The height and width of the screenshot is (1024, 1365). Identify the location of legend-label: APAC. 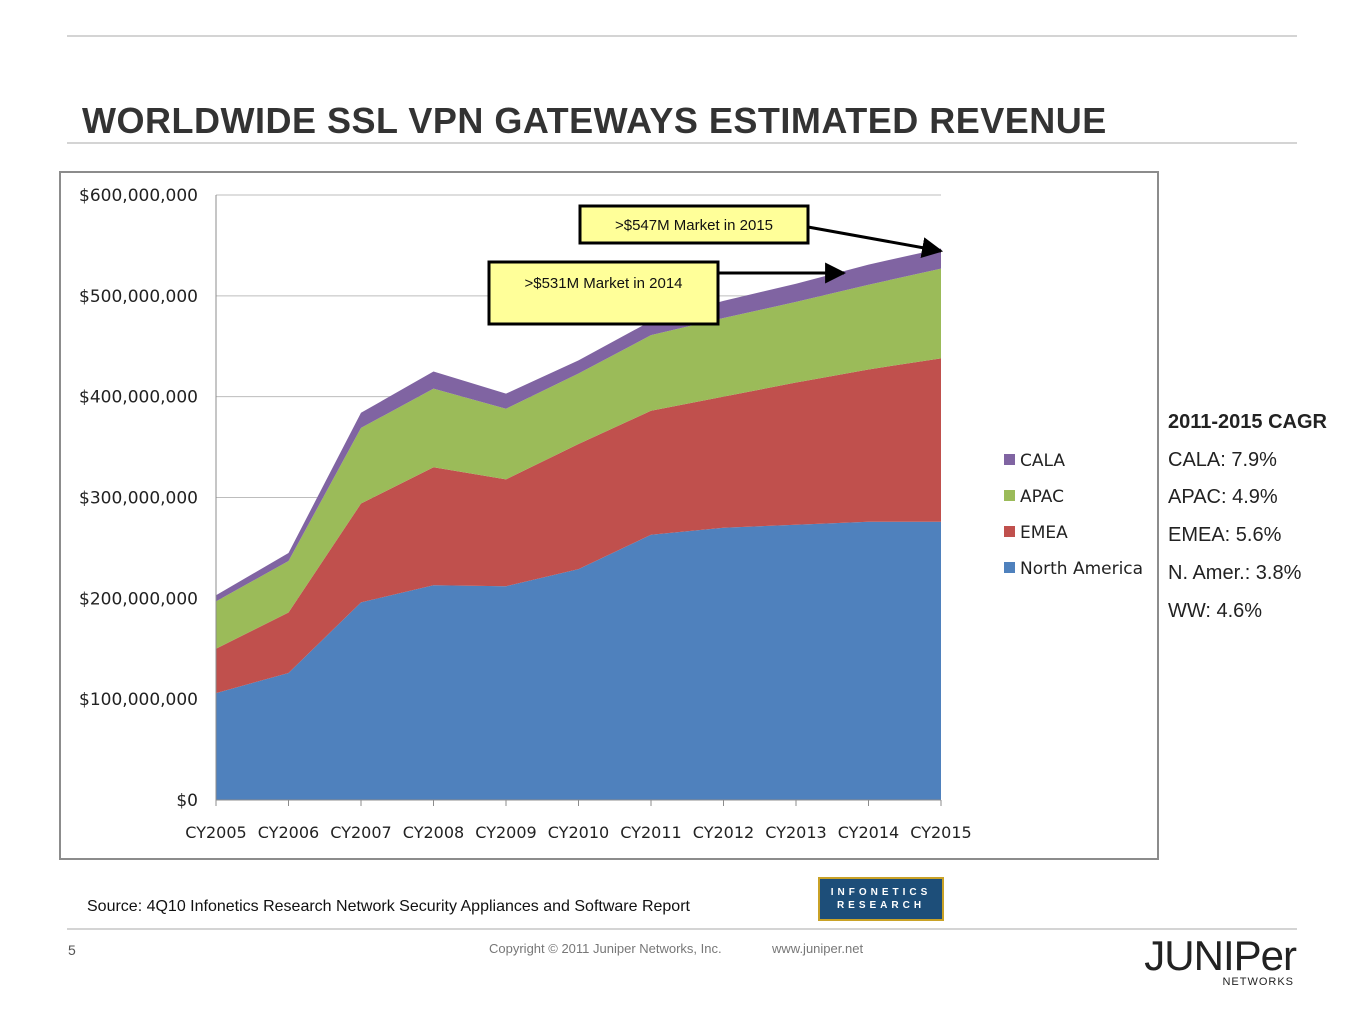
(1042, 497).